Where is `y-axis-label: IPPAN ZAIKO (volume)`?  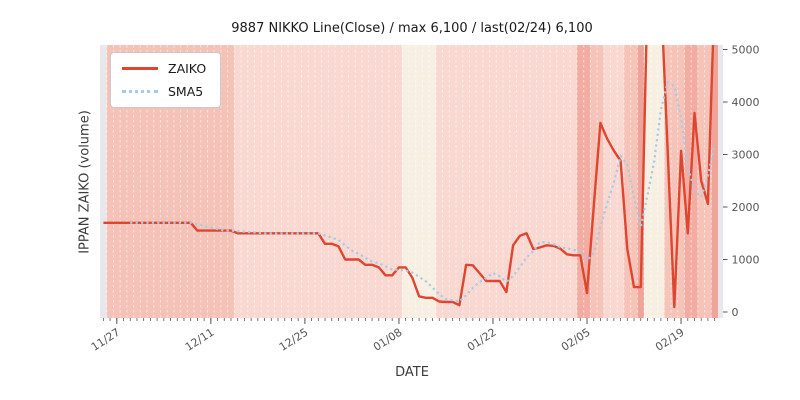 y-axis-label: IPPAN ZAIKO (volume) is located at coordinates (85, 182).